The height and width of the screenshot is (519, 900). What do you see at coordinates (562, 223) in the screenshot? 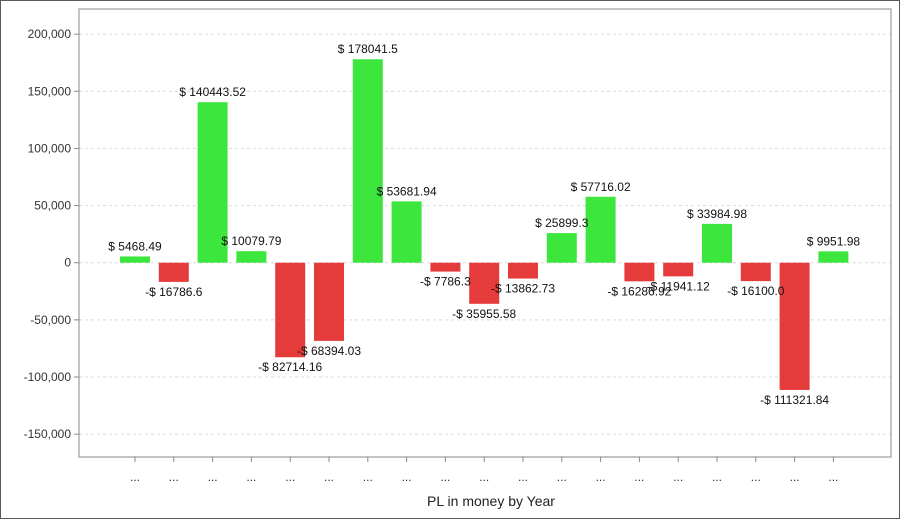
I see `data-label: $ 25899.3` at bounding box center [562, 223].